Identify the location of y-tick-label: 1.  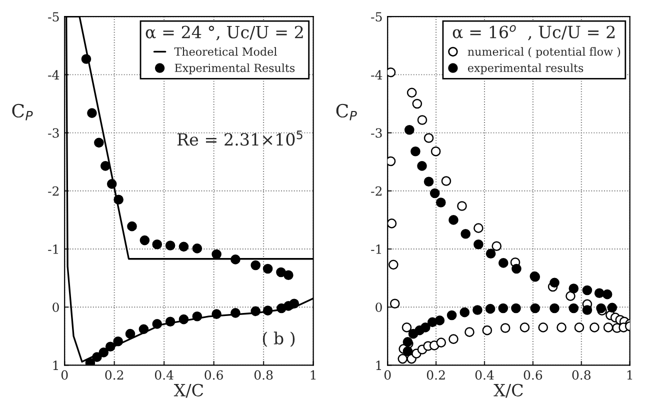
(378, 365).